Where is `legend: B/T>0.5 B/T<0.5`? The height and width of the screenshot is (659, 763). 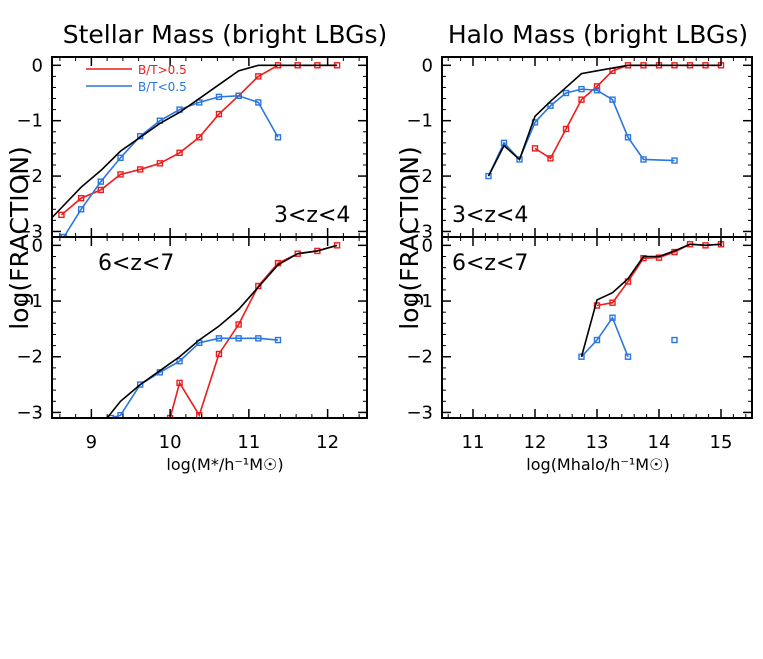 legend: B/T>0.5 B/T<0.5 is located at coordinates (136, 78).